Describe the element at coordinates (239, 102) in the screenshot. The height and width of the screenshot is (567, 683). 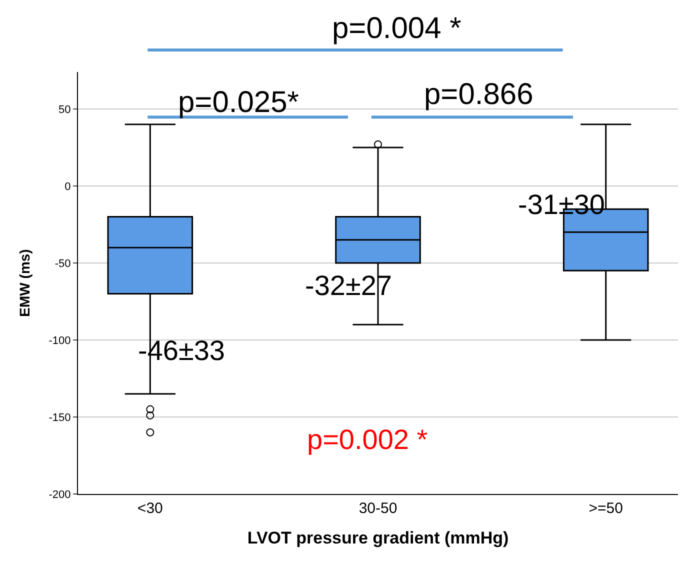
I see `annotation: p=0.025*` at that location.